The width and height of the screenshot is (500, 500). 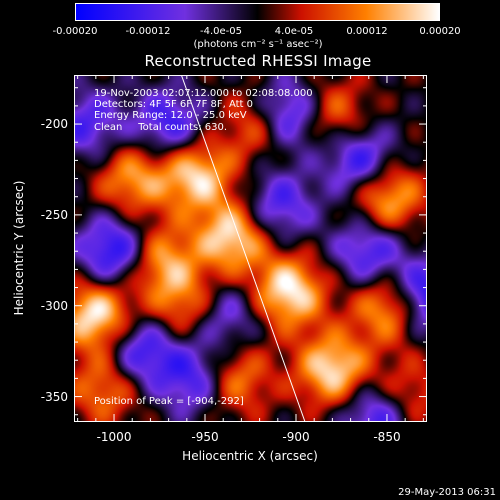 What do you see at coordinates (258, 44) in the screenshot?
I see `colorbar-units: (photons cm⁻² s⁻¹ asec⁻²)` at bounding box center [258, 44].